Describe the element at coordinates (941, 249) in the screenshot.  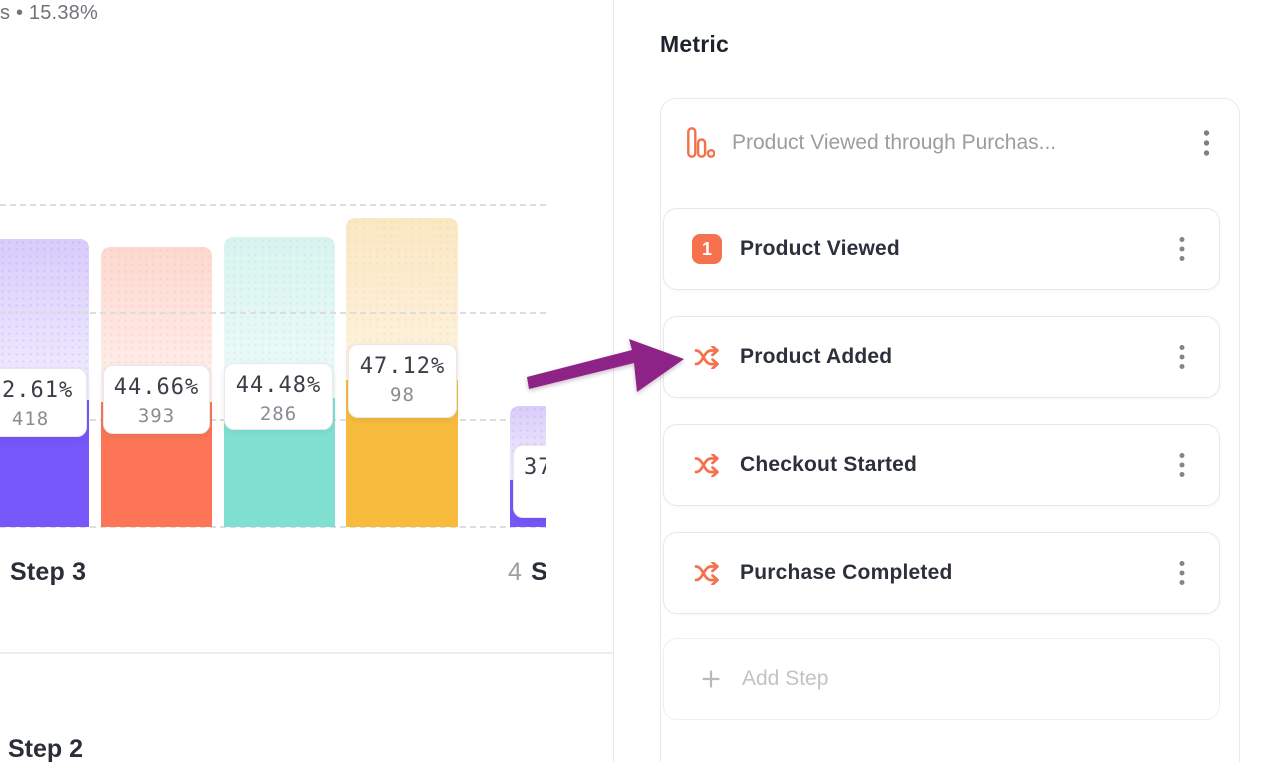
I see `funnel-step-product-viewed: 1 Product Viewed` at that location.